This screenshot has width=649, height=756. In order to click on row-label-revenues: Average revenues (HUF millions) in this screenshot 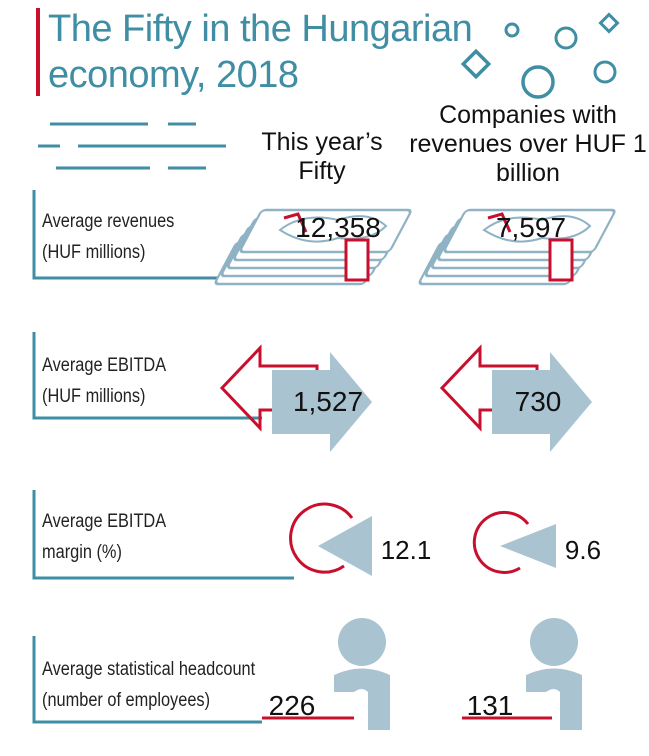, I will do `click(108, 237)`.